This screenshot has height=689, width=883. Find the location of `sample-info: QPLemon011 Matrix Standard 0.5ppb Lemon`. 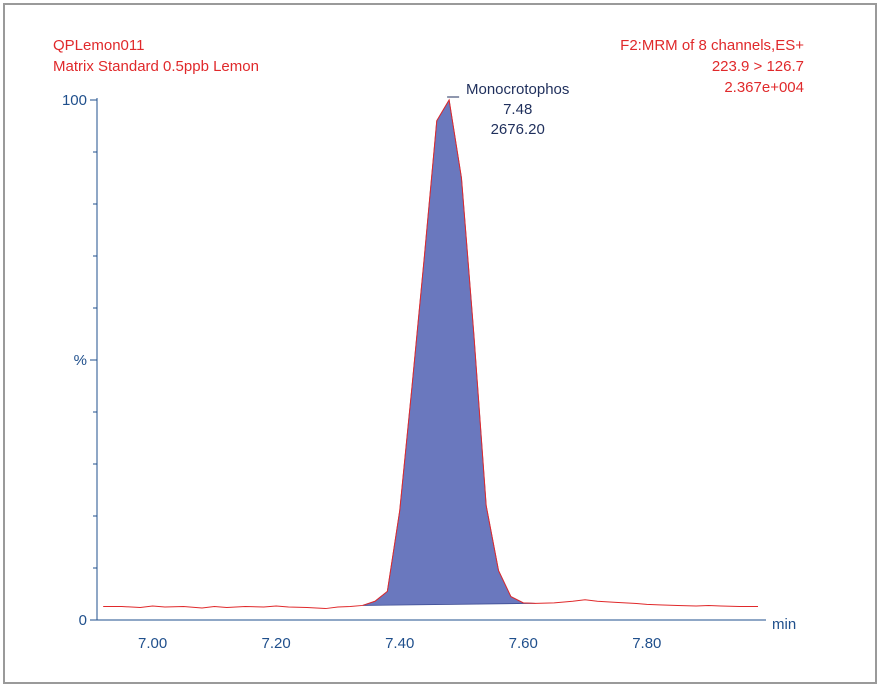

sample-info: QPLemon011 Matrix Standard 0.5ppb Lemon is located at coordinates (156, 56).